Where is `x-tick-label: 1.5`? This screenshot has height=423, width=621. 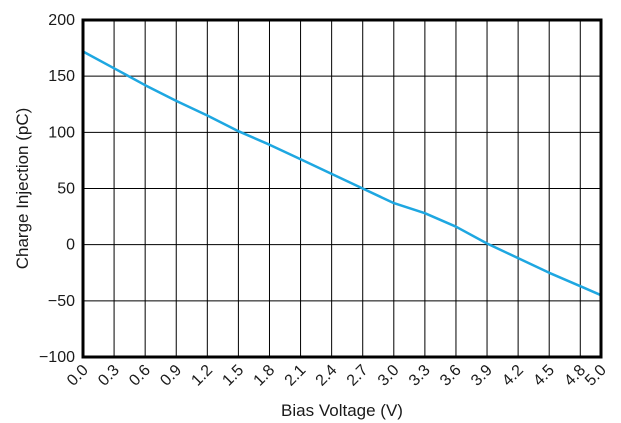
x-tick-label: 1.5 is located at coordinates (233, 376).